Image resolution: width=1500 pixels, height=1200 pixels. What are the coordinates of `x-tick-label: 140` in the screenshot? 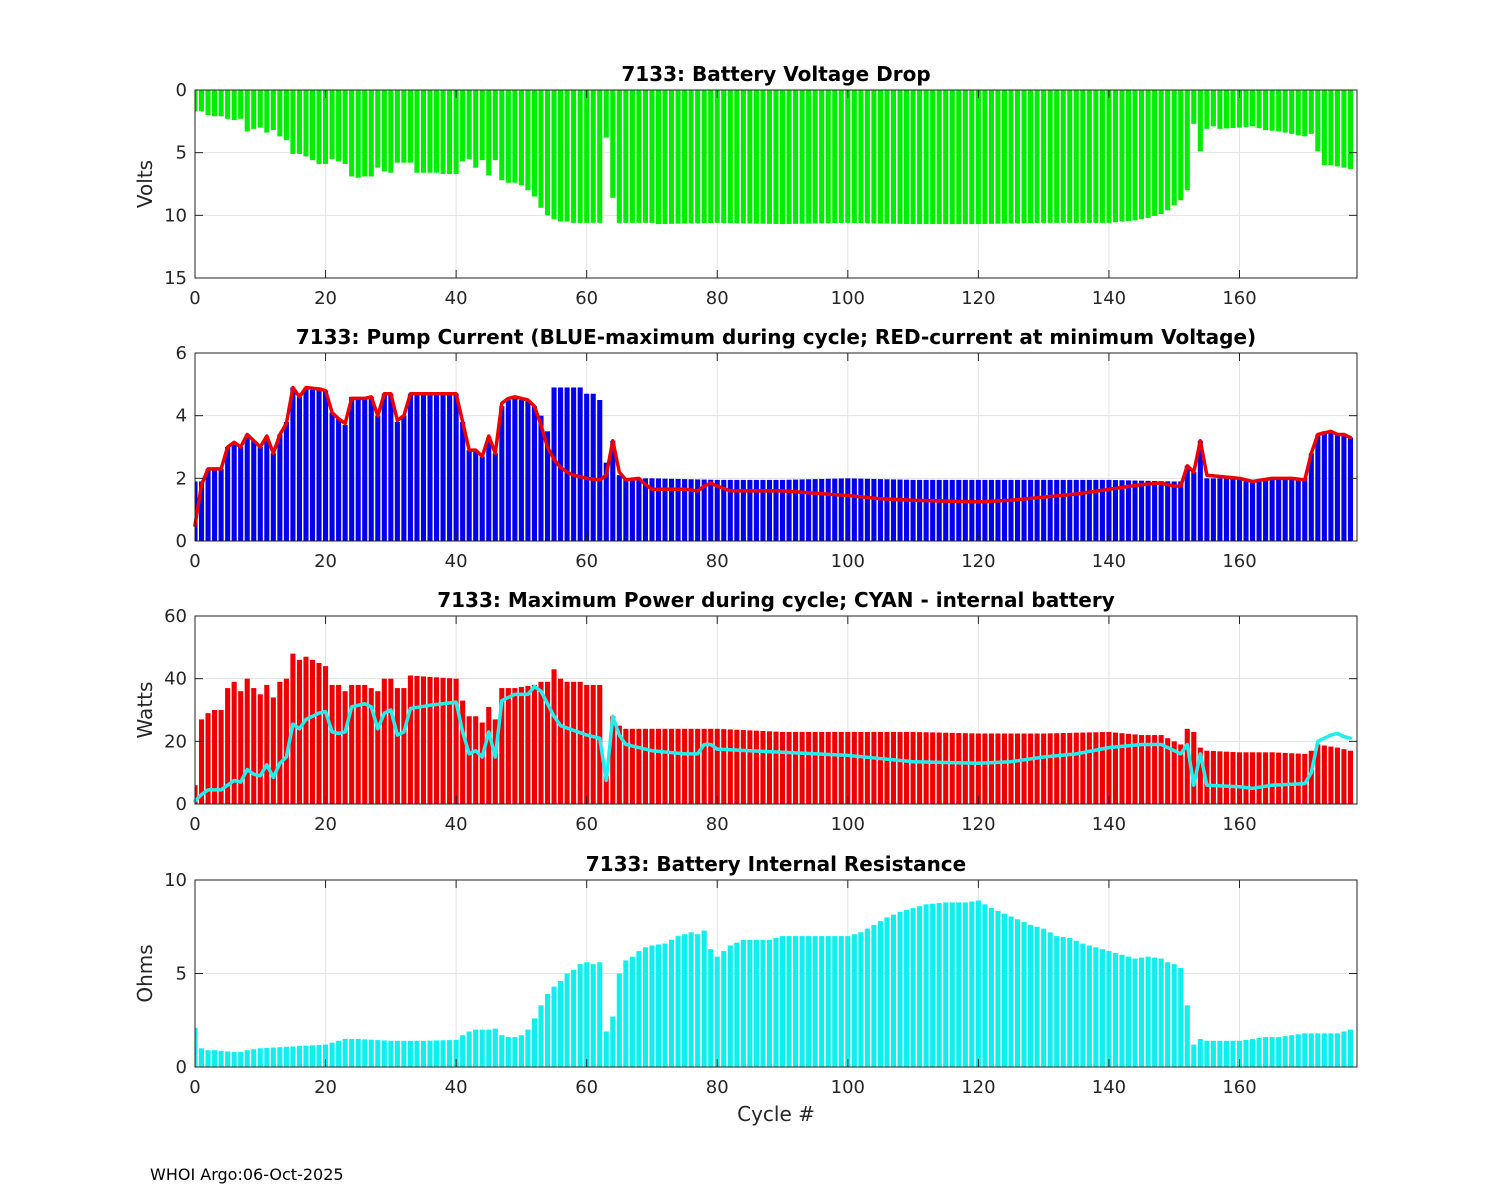 It's located at (1109, 298).